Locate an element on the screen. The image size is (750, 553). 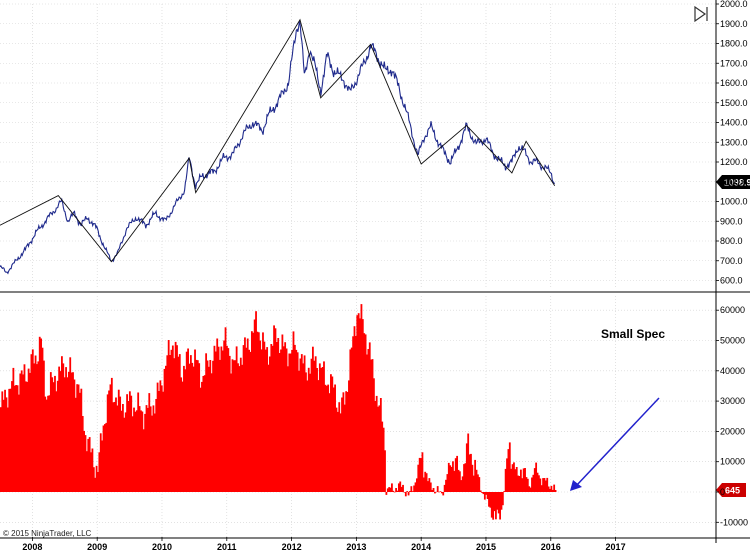
y-tick-label: 700.0 is located at coordinates (731, 261).